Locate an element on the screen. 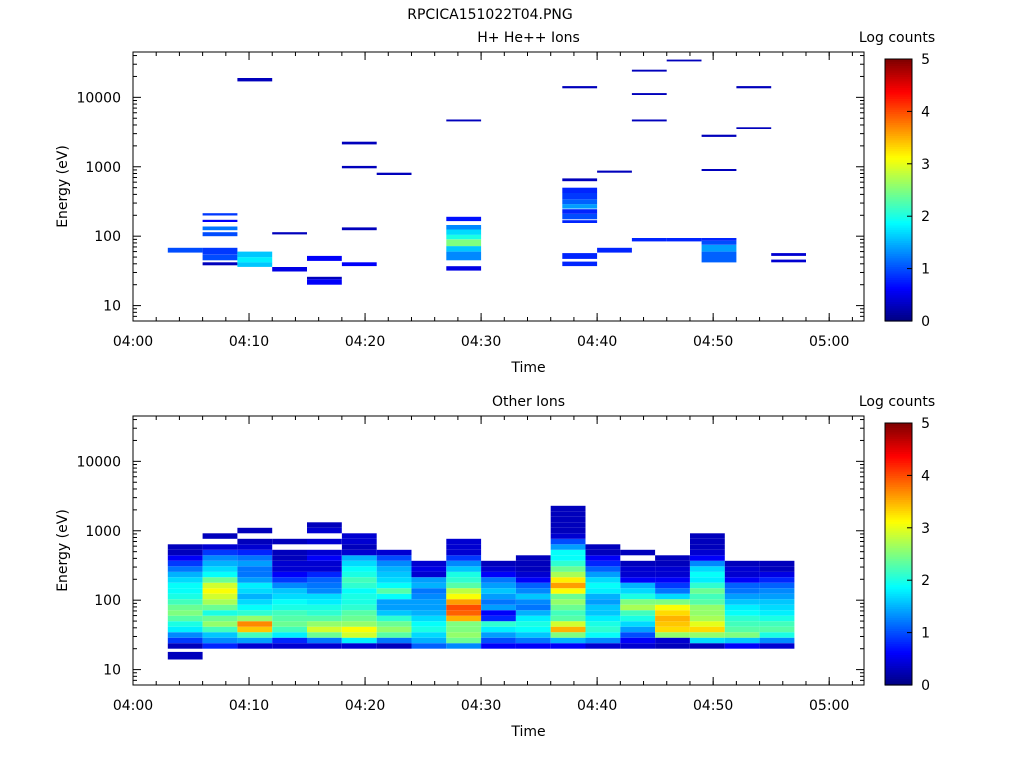 This screenshot has height=772, width=1024. colorbar-tick-label: 3 is located at coordinates (925, 529).